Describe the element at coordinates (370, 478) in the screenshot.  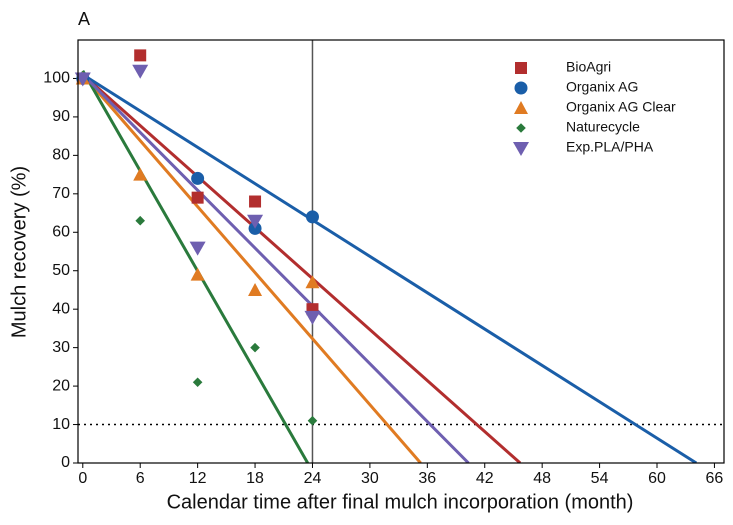
I see `x-tick-label: 30` at that location.